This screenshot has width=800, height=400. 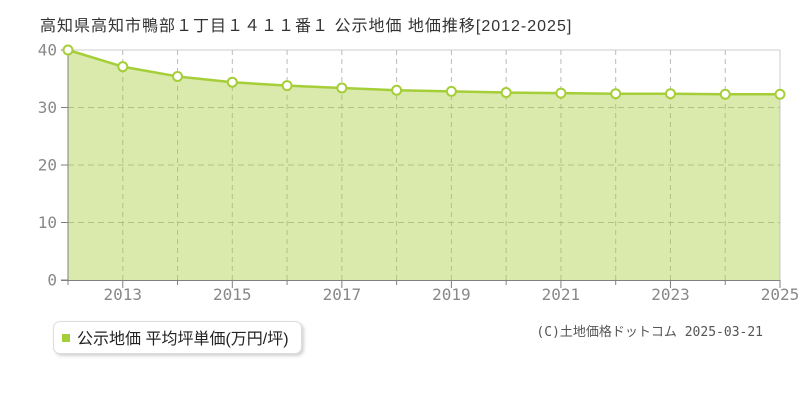 What do you see at coordinates (780, 294) in the screenshot?
I see `x-axis-tick-label: 2025` at bounding box center [780, 294].